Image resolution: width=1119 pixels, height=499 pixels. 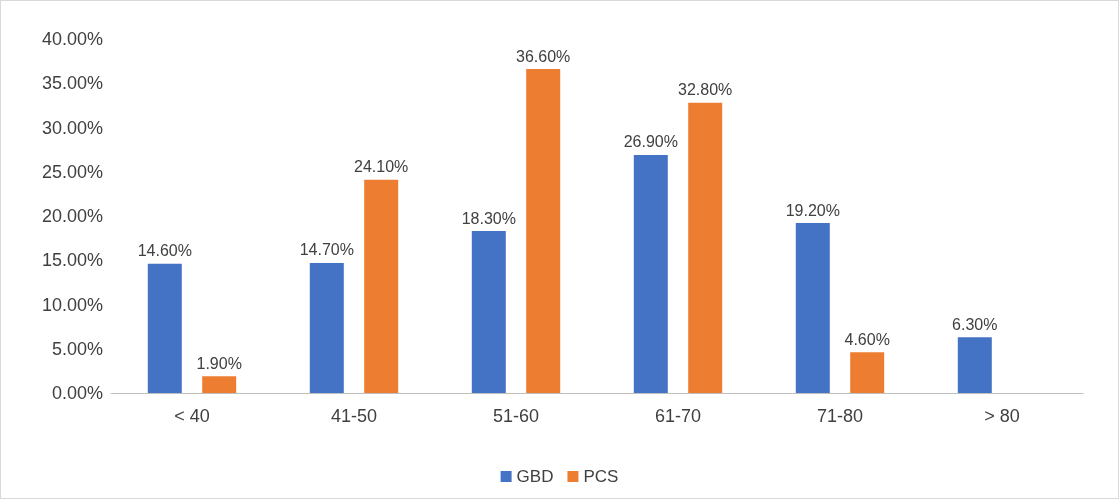 I want to click on y-tick-label: 25.00%, so click(x=72, y=171).